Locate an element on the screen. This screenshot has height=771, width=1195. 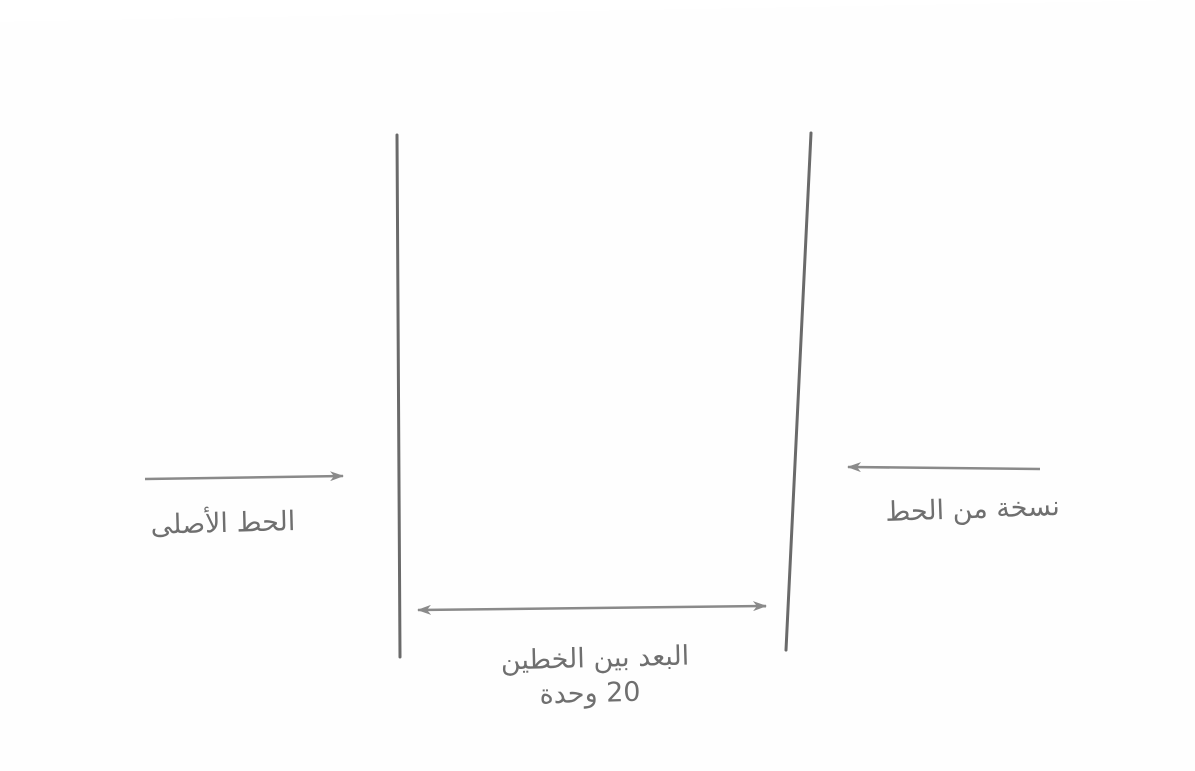
original-line is located at coordinates (398, 396).